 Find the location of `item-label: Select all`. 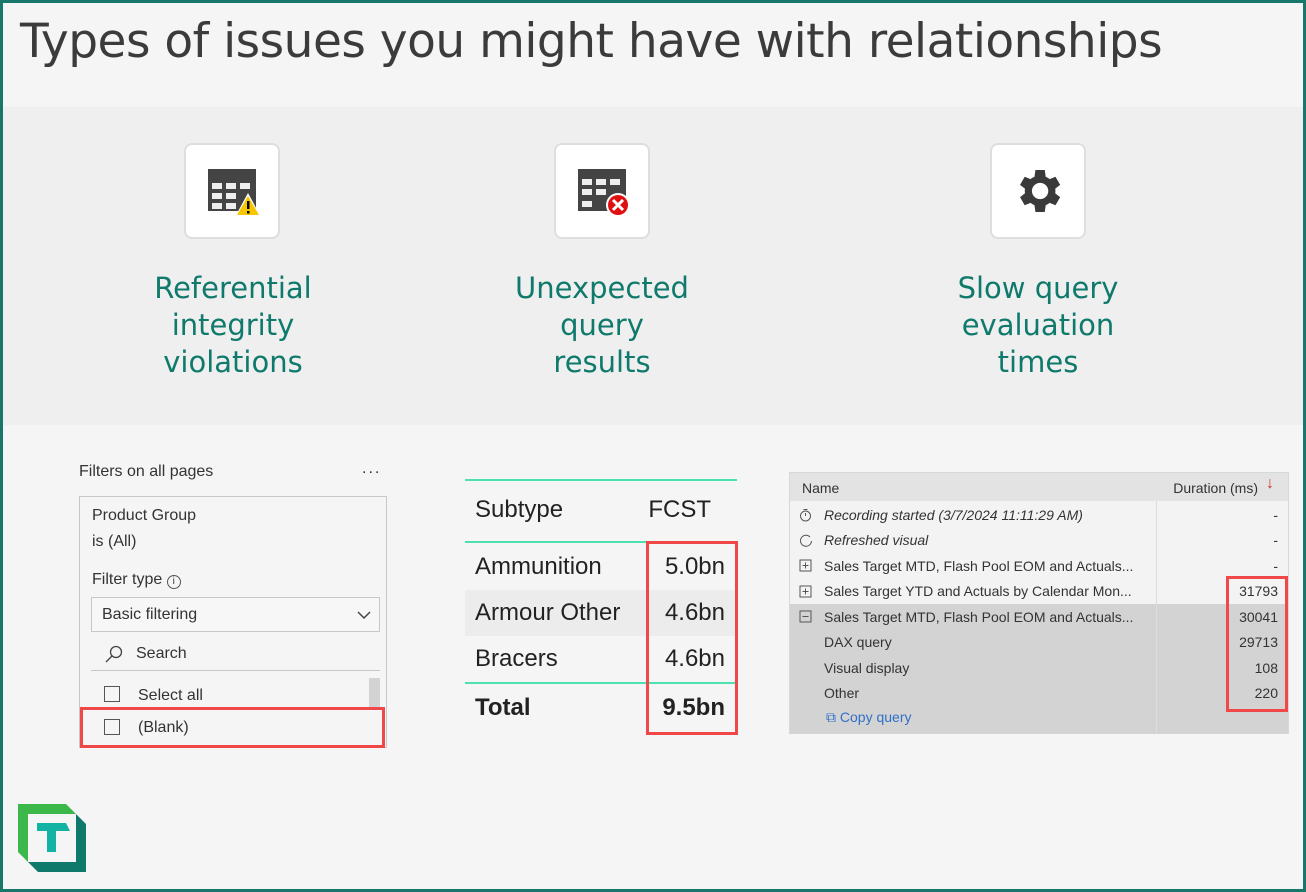

item-label: Select all is located at coordinates (170, 695).